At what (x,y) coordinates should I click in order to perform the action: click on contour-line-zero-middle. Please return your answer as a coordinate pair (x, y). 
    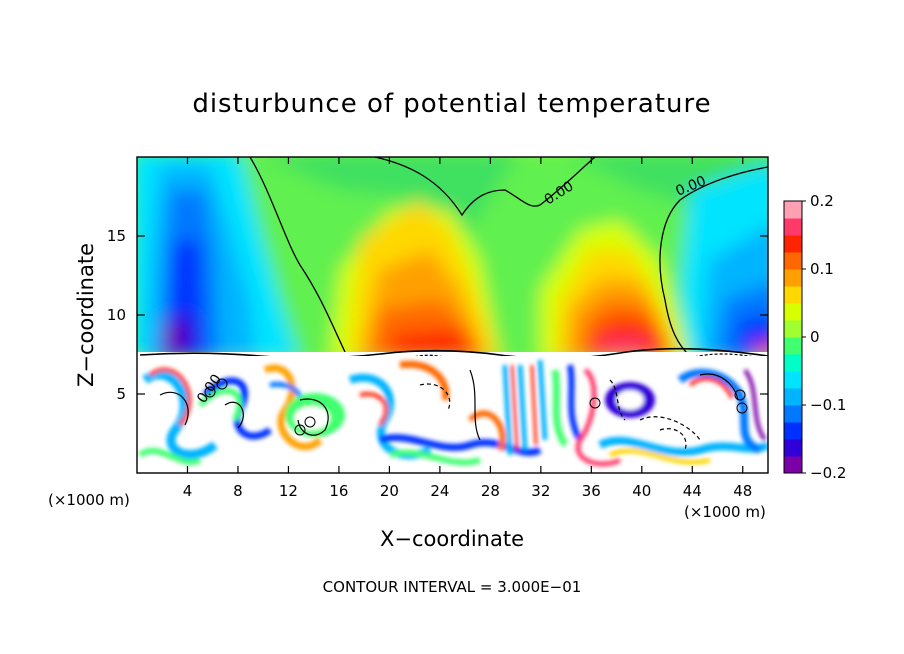
    Looking at the image, I should click on (485, 187).